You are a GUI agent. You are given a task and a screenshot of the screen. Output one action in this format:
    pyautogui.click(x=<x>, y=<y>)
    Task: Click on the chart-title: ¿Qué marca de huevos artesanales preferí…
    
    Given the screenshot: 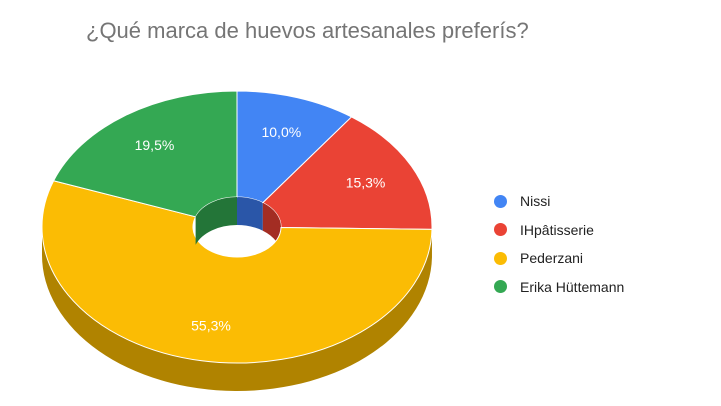 What is the action you would take?
    pyautogui.click(x=307, y=30)
    